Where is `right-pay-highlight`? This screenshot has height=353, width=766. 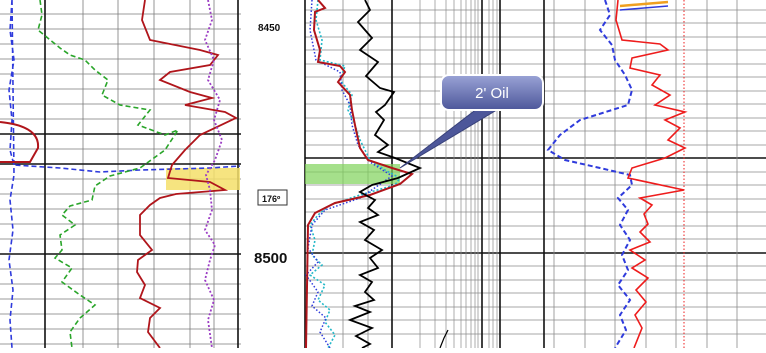
right-pay-highlight is located at coordinates (352, 174).